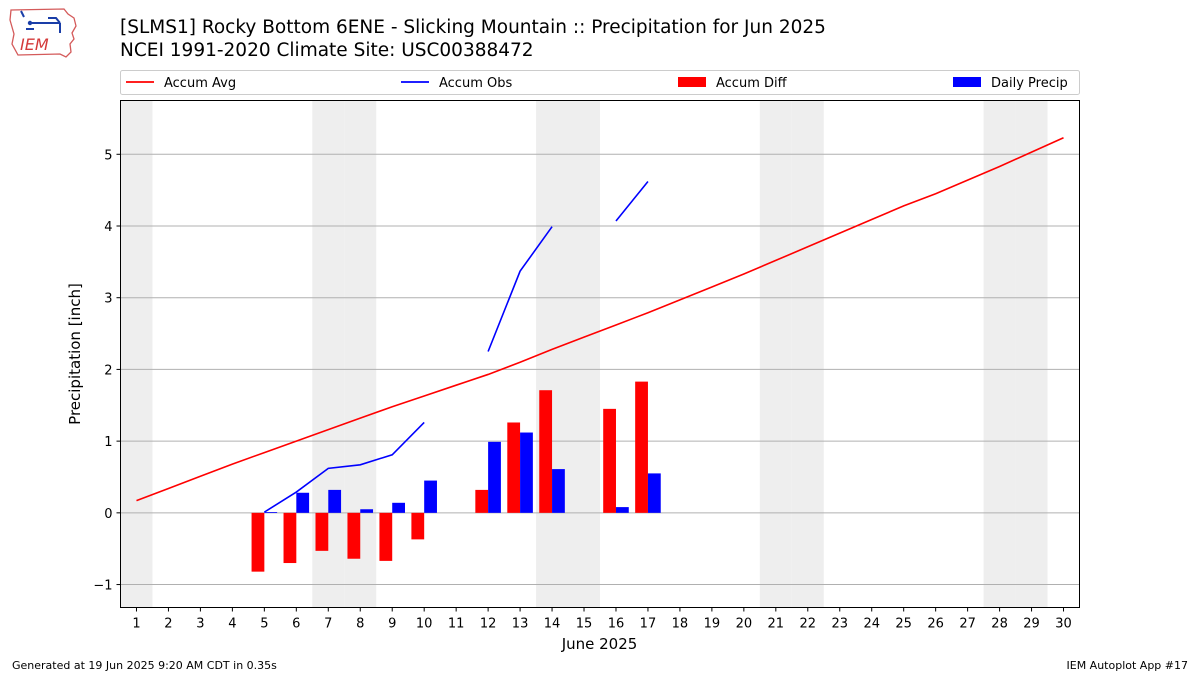 This screenshot has height=675, width=1200. What do you see at coordinates (102, 586) in the screenshot?
I see `y-tick-label: −1` at bounding box center [102, 586].